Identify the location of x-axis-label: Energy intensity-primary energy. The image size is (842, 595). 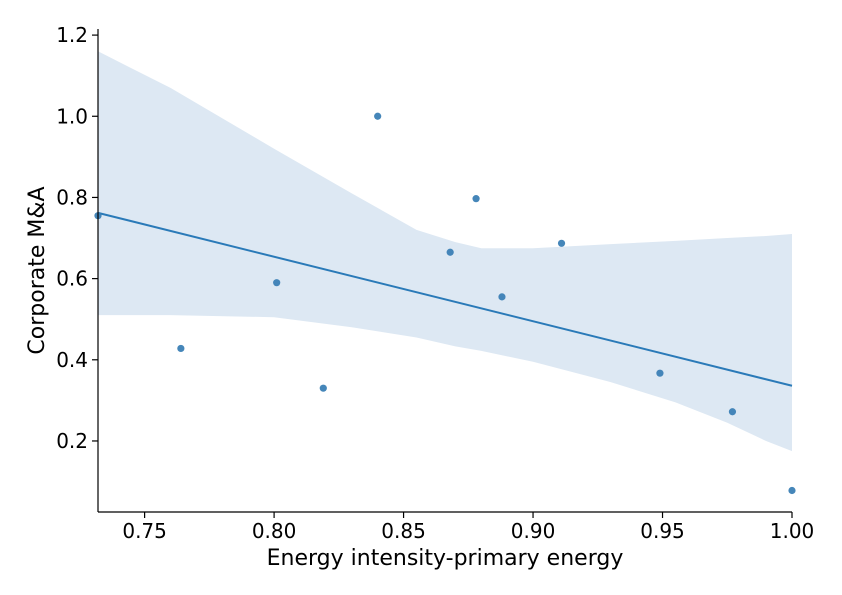
(445, 558).